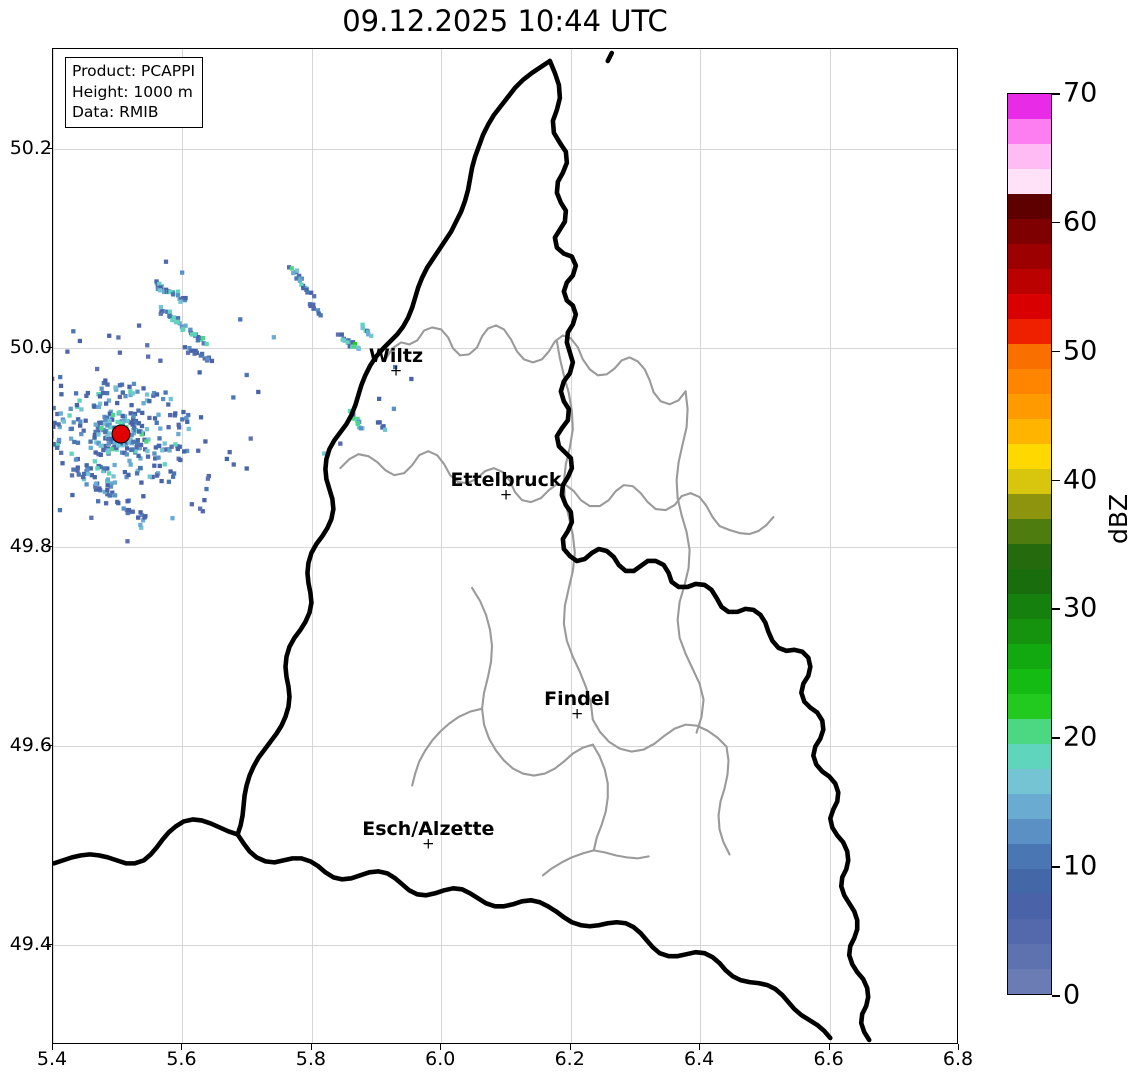  I want to click on city-label-esch-alzette: Esch/Alzette, so click(428, 828).